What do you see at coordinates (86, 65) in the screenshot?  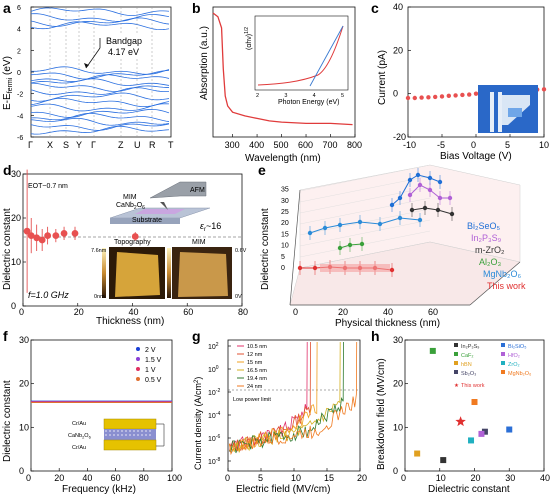 I see `bandgap-arrow-head` at bounding box center [86, 65].